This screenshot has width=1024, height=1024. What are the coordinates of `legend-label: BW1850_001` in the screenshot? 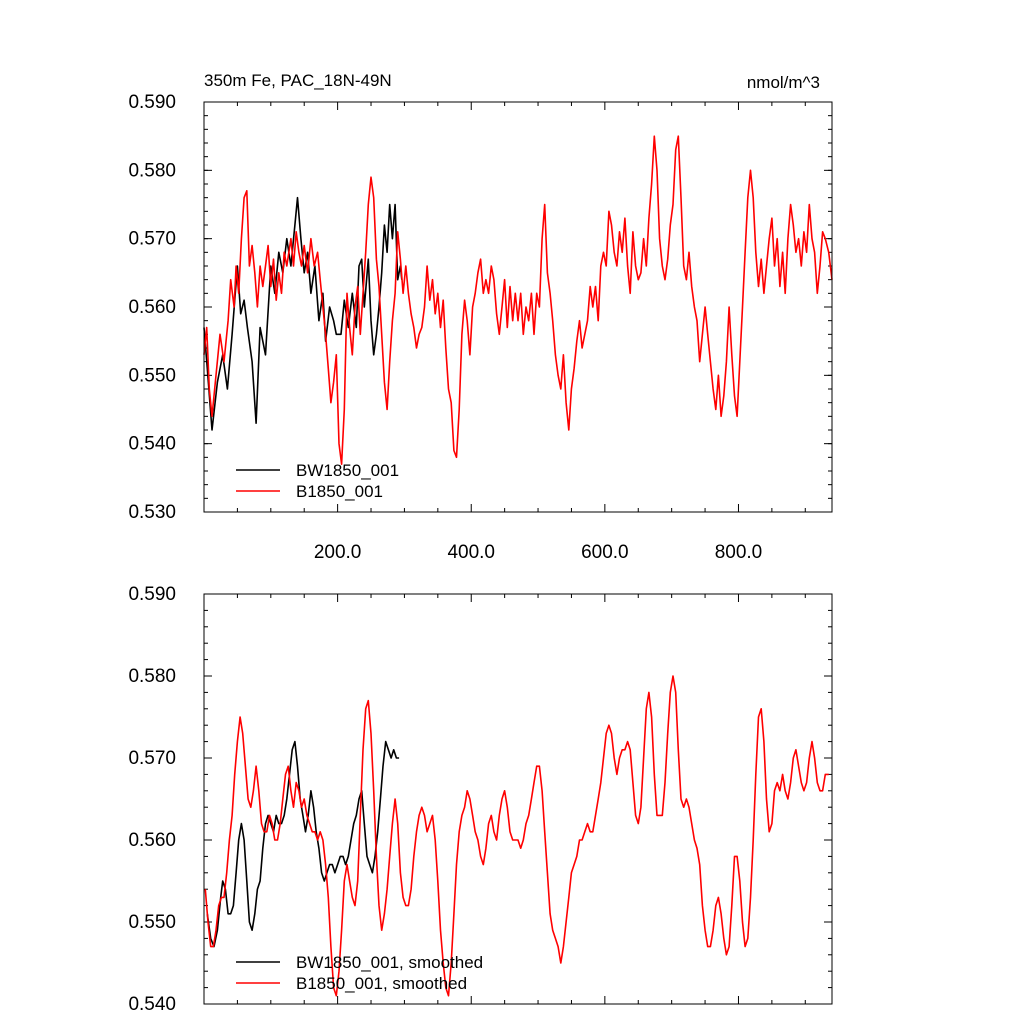 It's located at (347, 470).